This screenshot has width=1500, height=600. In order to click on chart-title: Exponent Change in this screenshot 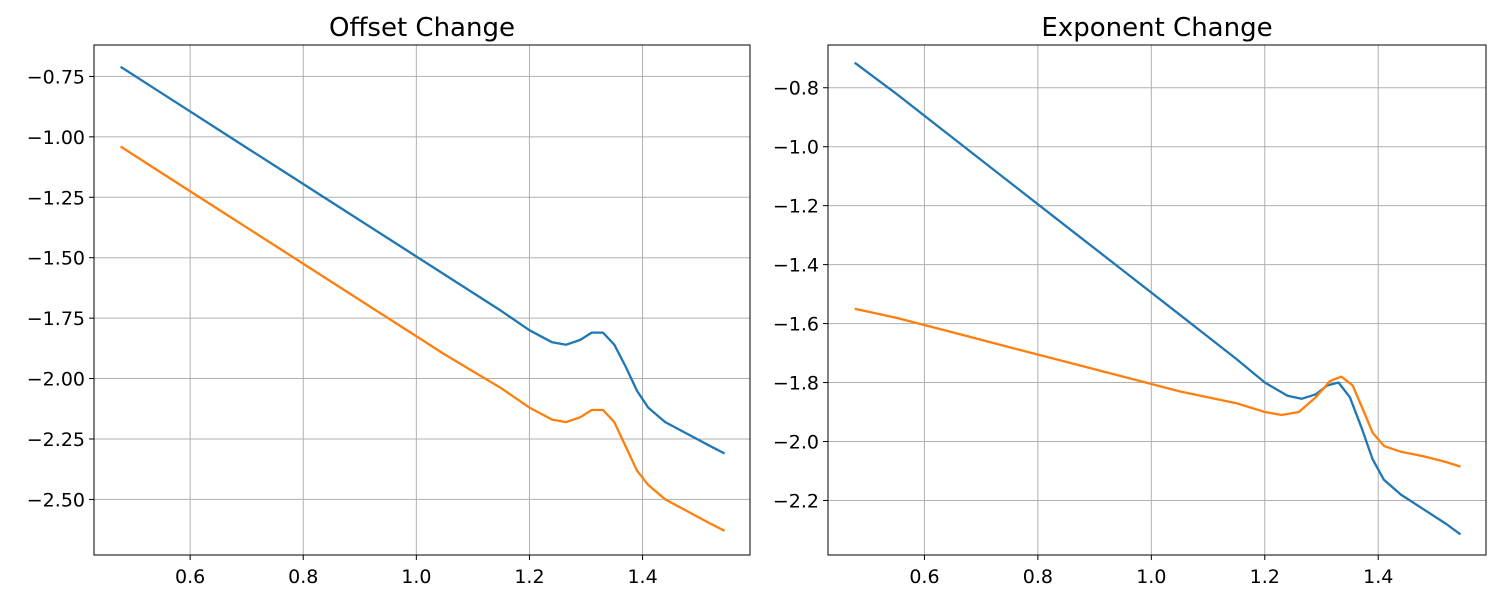, I will do `click(1156, 28)`.